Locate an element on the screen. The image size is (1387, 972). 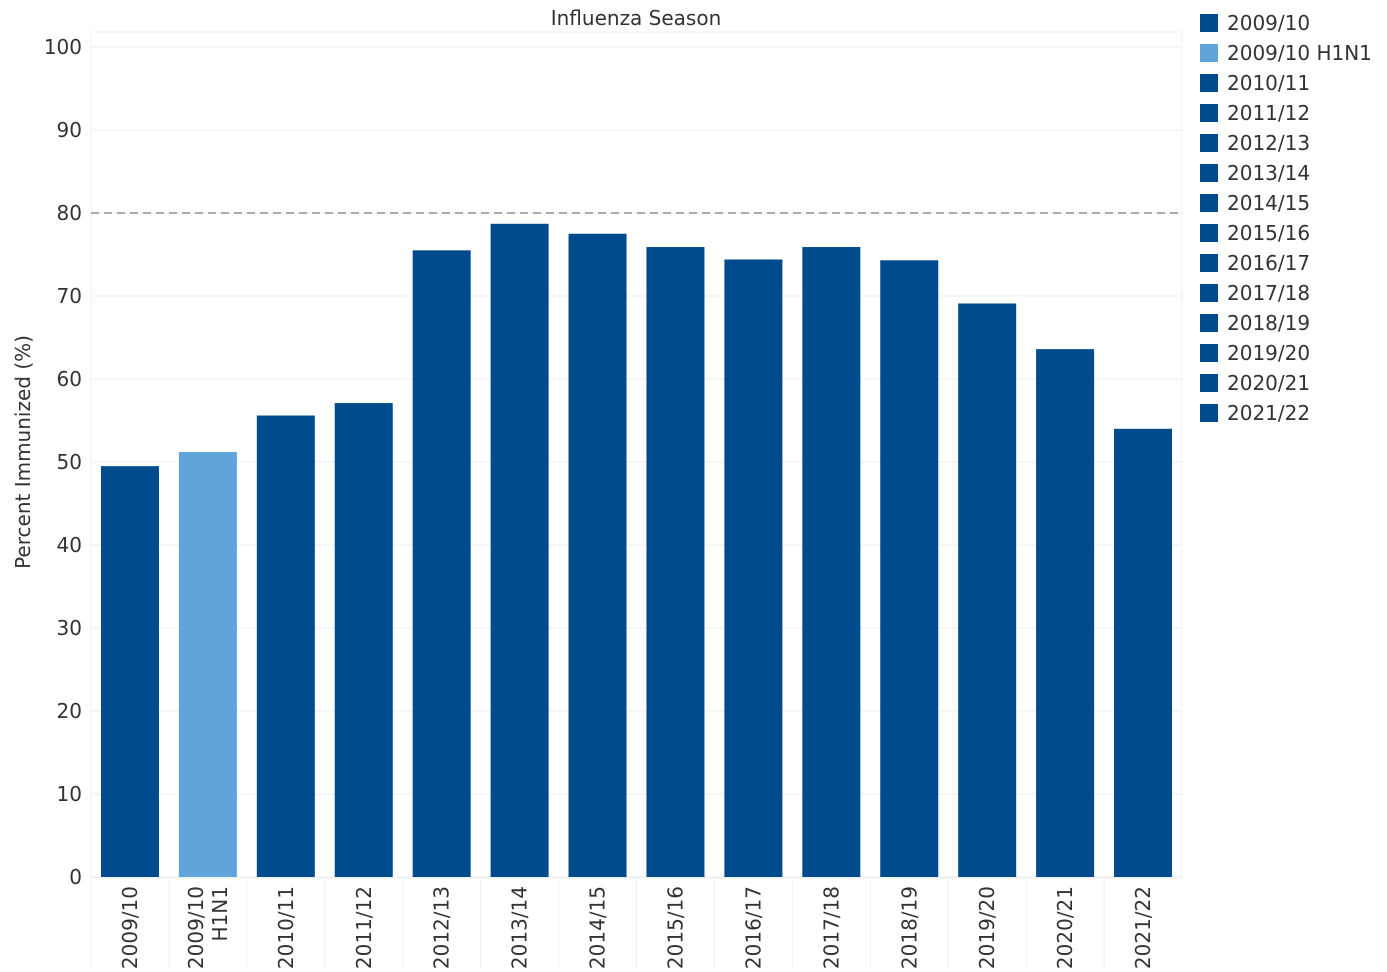
legend-item: 2011/12 is located at coordinates (1286, 113).